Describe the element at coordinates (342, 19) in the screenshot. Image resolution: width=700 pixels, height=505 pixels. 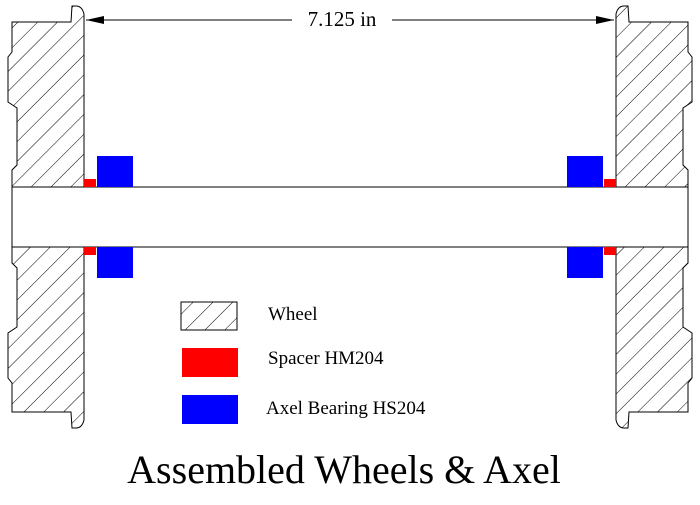
I see `dimension-label: 7.125 in` at that location.